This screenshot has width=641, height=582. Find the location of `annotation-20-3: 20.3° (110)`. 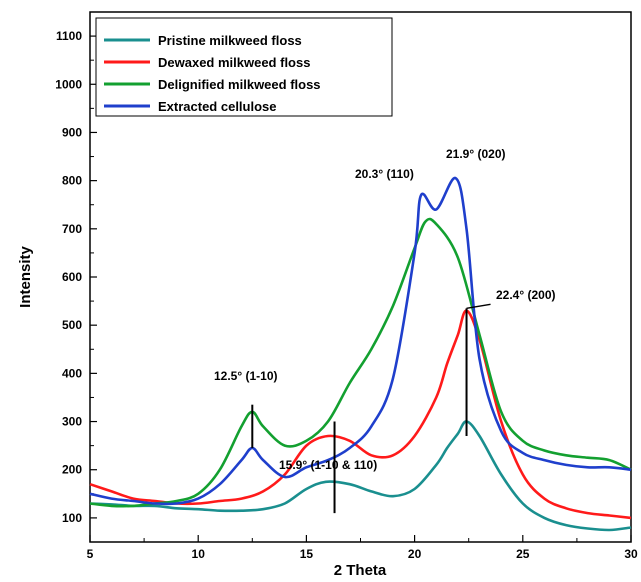

annotation-20-3: 20.3° (110) is located at coordinates (384, 174).